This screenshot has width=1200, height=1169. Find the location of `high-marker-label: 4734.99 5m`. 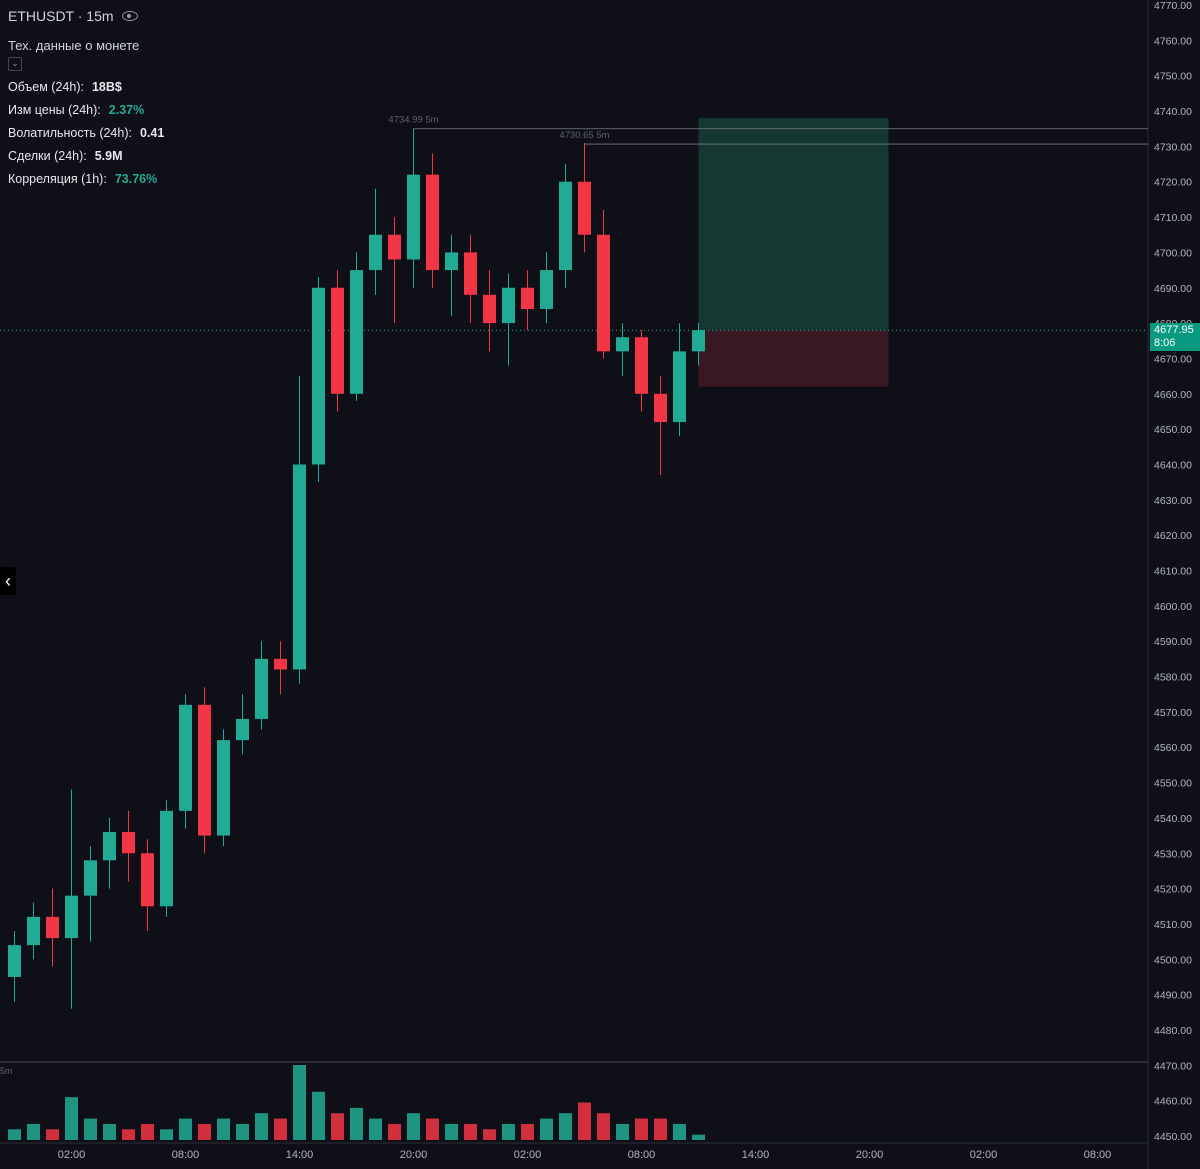

high-marker-label: 4734.99 5m is located at coordinates (413, 120).